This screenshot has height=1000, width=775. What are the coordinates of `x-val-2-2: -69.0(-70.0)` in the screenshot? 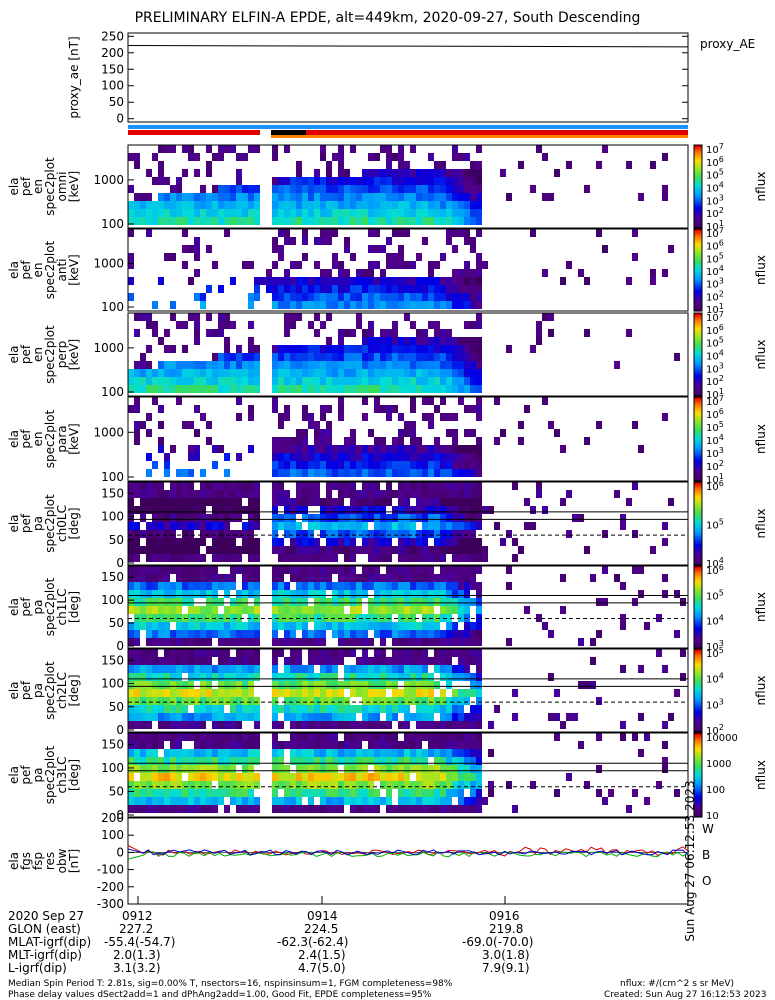 It's located at (498, 942).